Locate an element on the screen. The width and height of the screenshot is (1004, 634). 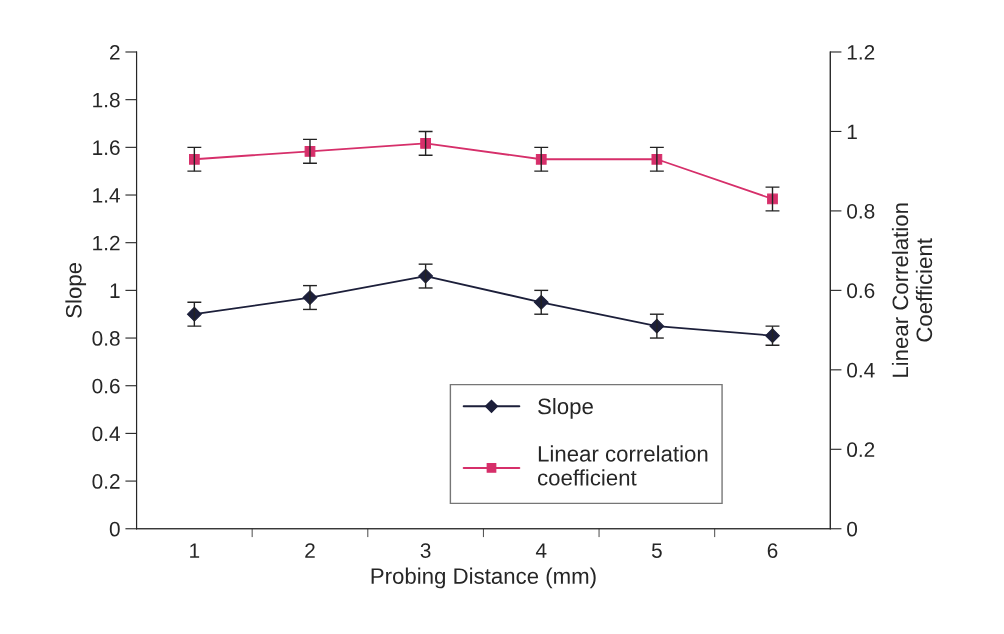
y2-tick-label: 0.8 is located at coordinates (861, 211).